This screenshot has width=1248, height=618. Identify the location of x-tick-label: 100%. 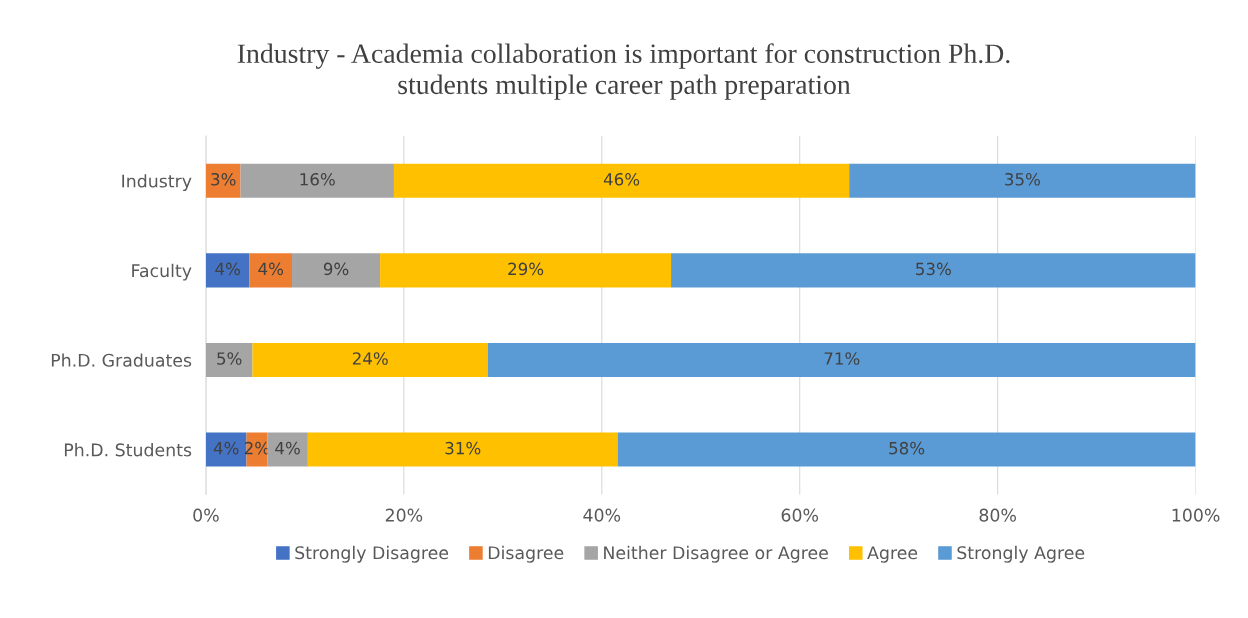
(1196, 515).